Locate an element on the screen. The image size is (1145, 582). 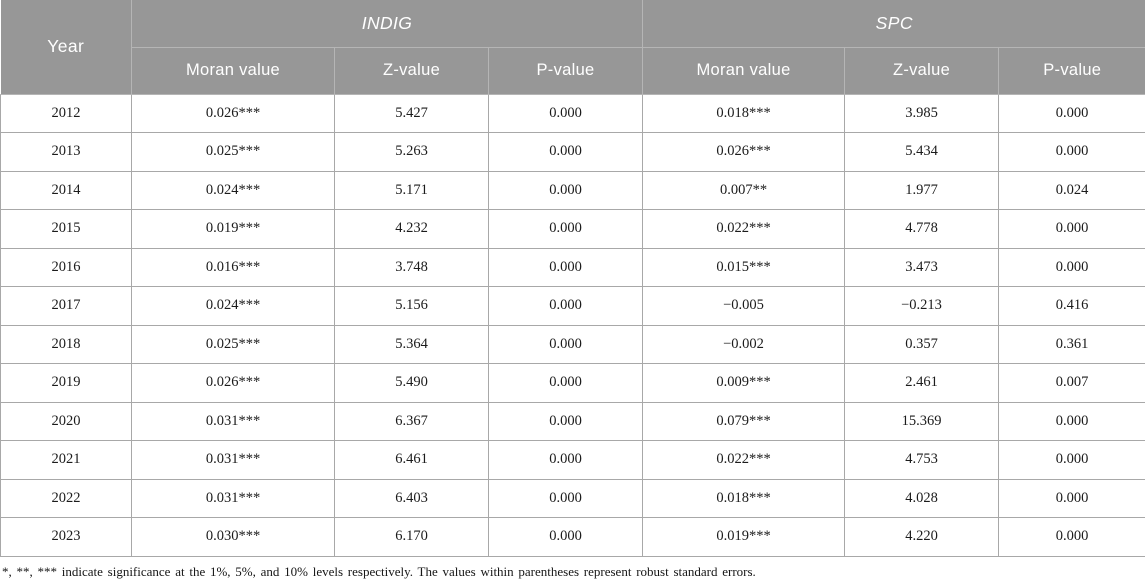
spc-p-cell: 0.007 is located at coordinates (1071, 383).